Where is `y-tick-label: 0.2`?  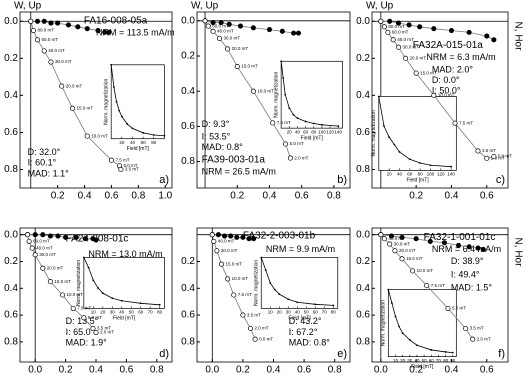
y-tick-label: 0.2 is located at coordinates (188, 261).